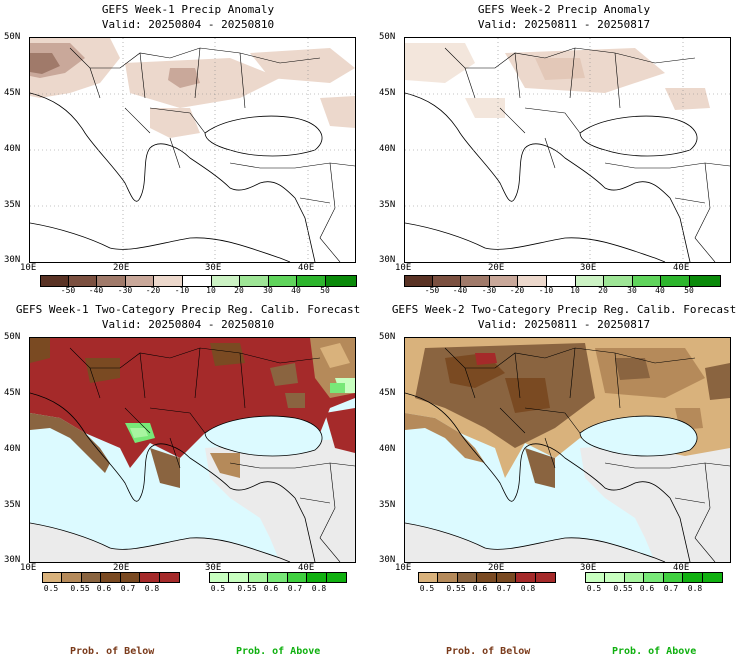 The width and height of the screenshot is (752, 662). I want to click on cbar2-label: 30, so click(632, 290).